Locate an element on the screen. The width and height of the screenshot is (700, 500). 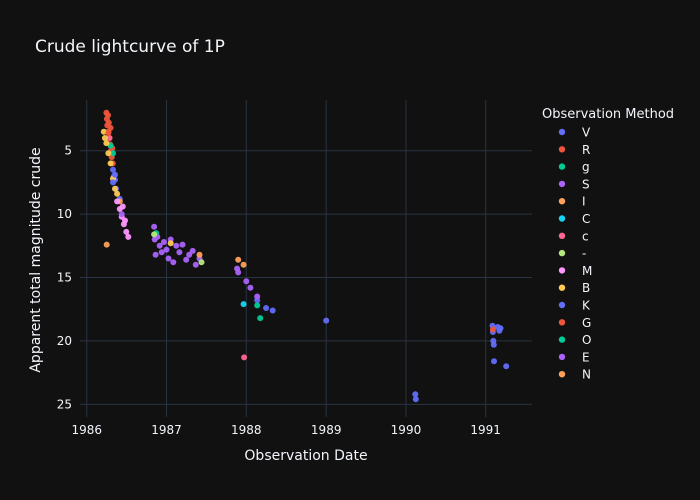
x-tick-label: 1986 is located at coordinates (86, 430).